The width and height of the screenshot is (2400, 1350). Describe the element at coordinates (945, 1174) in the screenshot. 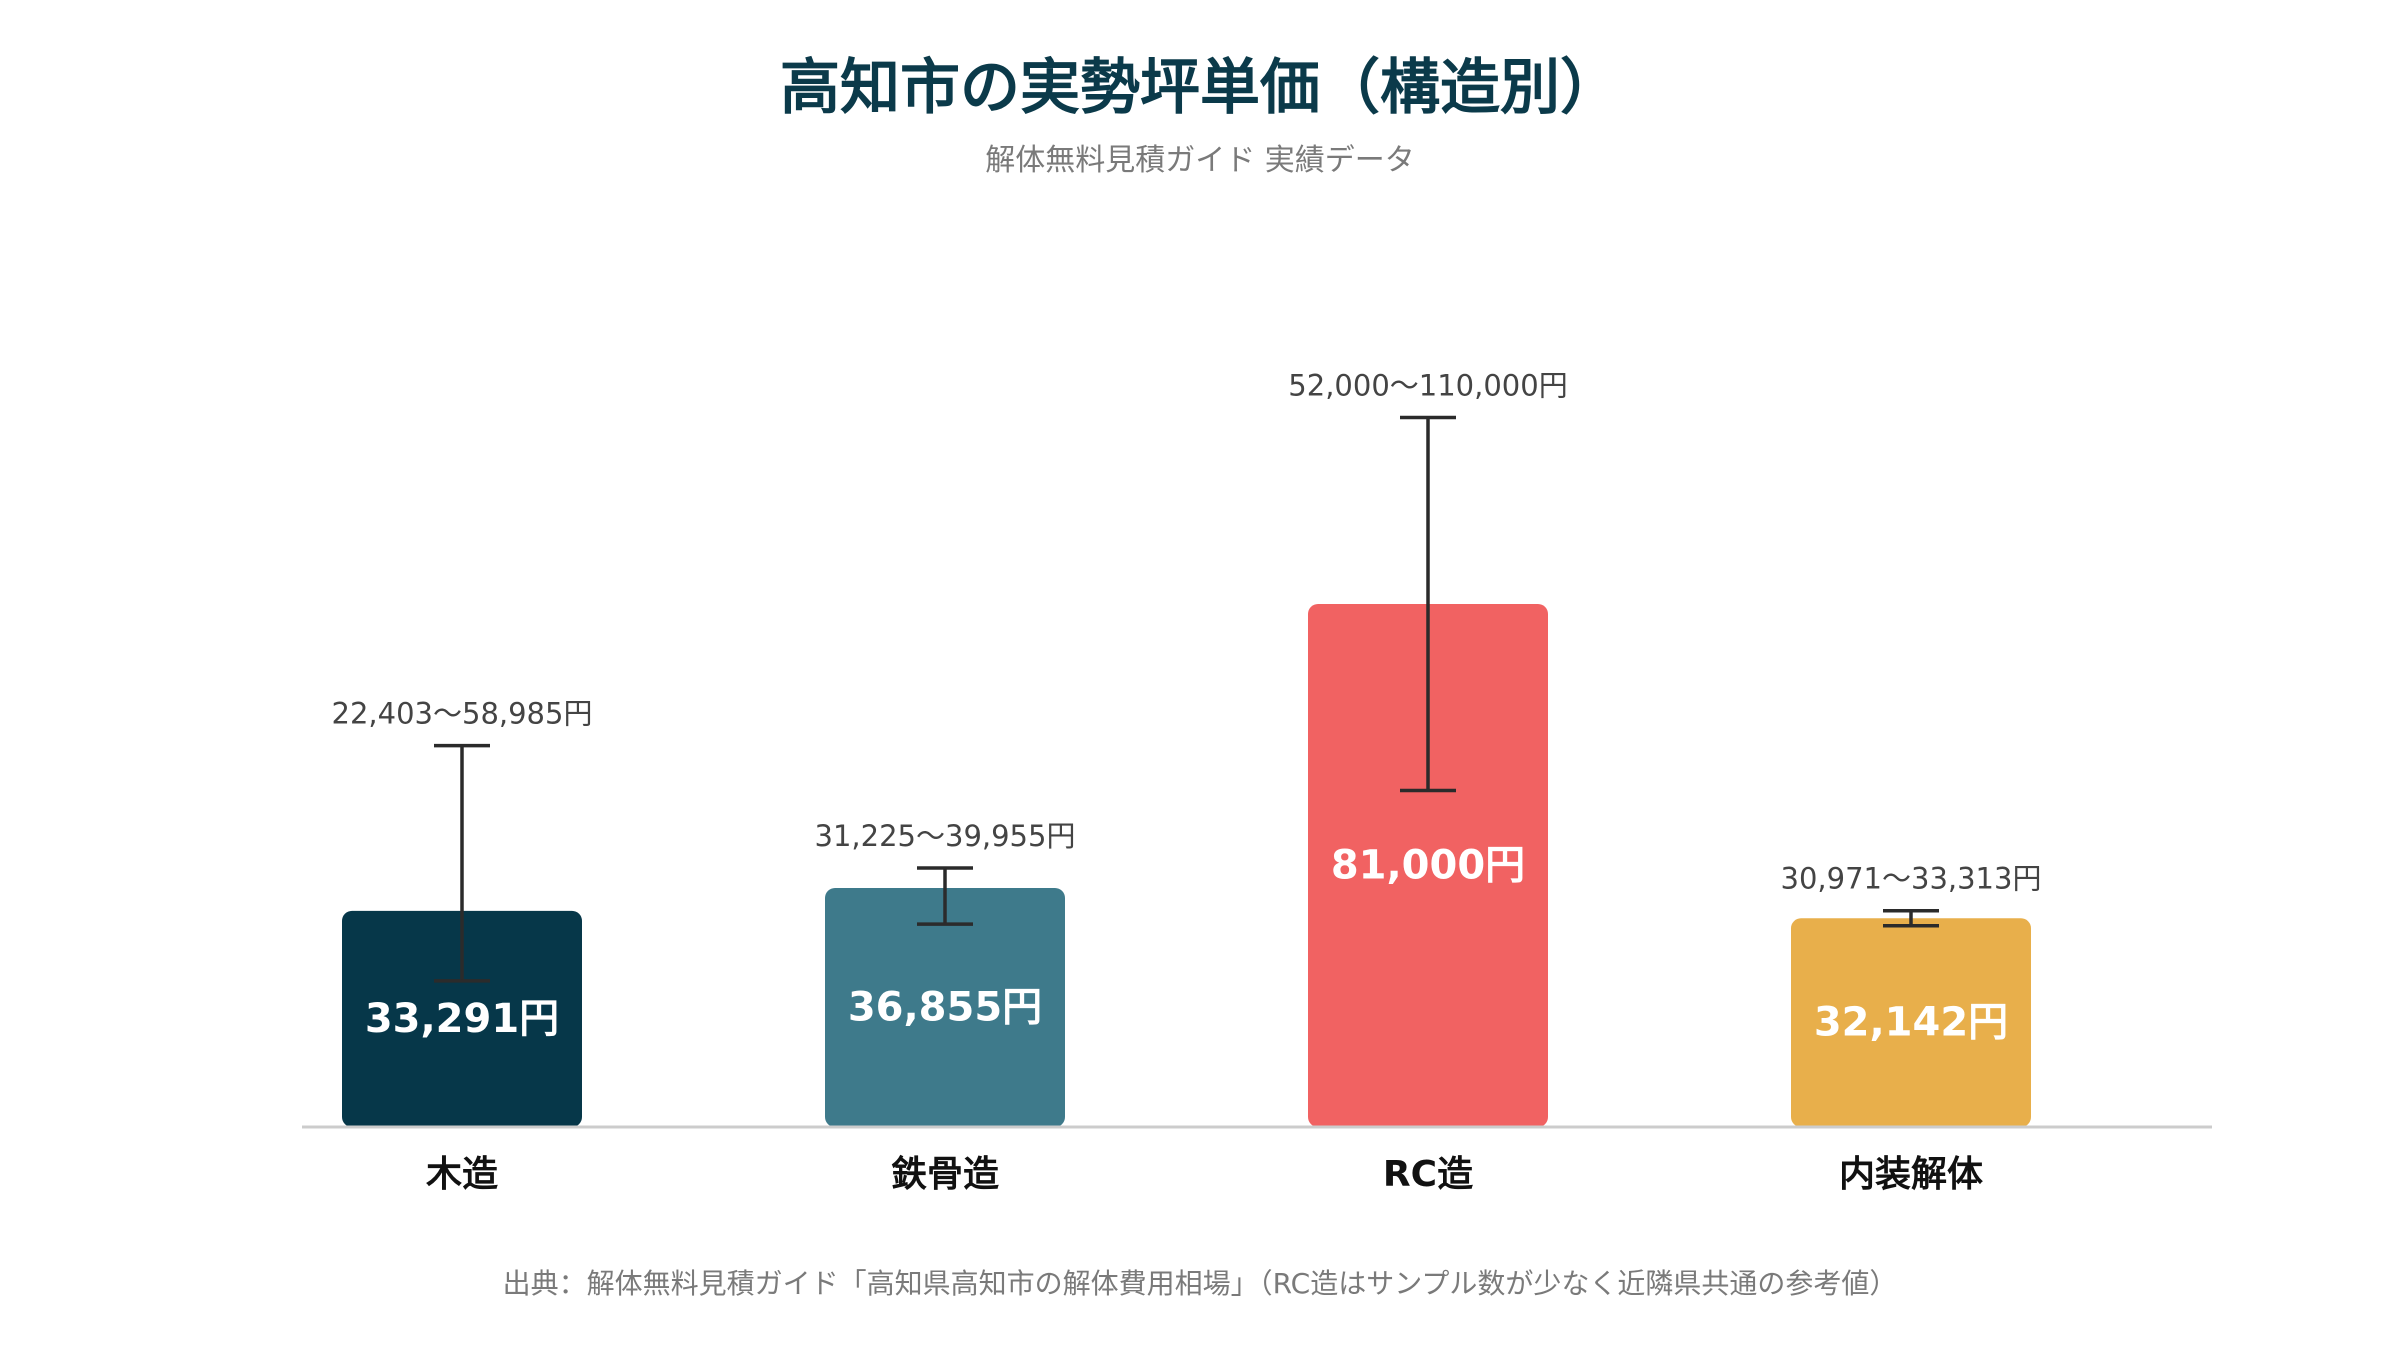

I see `category-label-2: 鉄骨造` at that location.